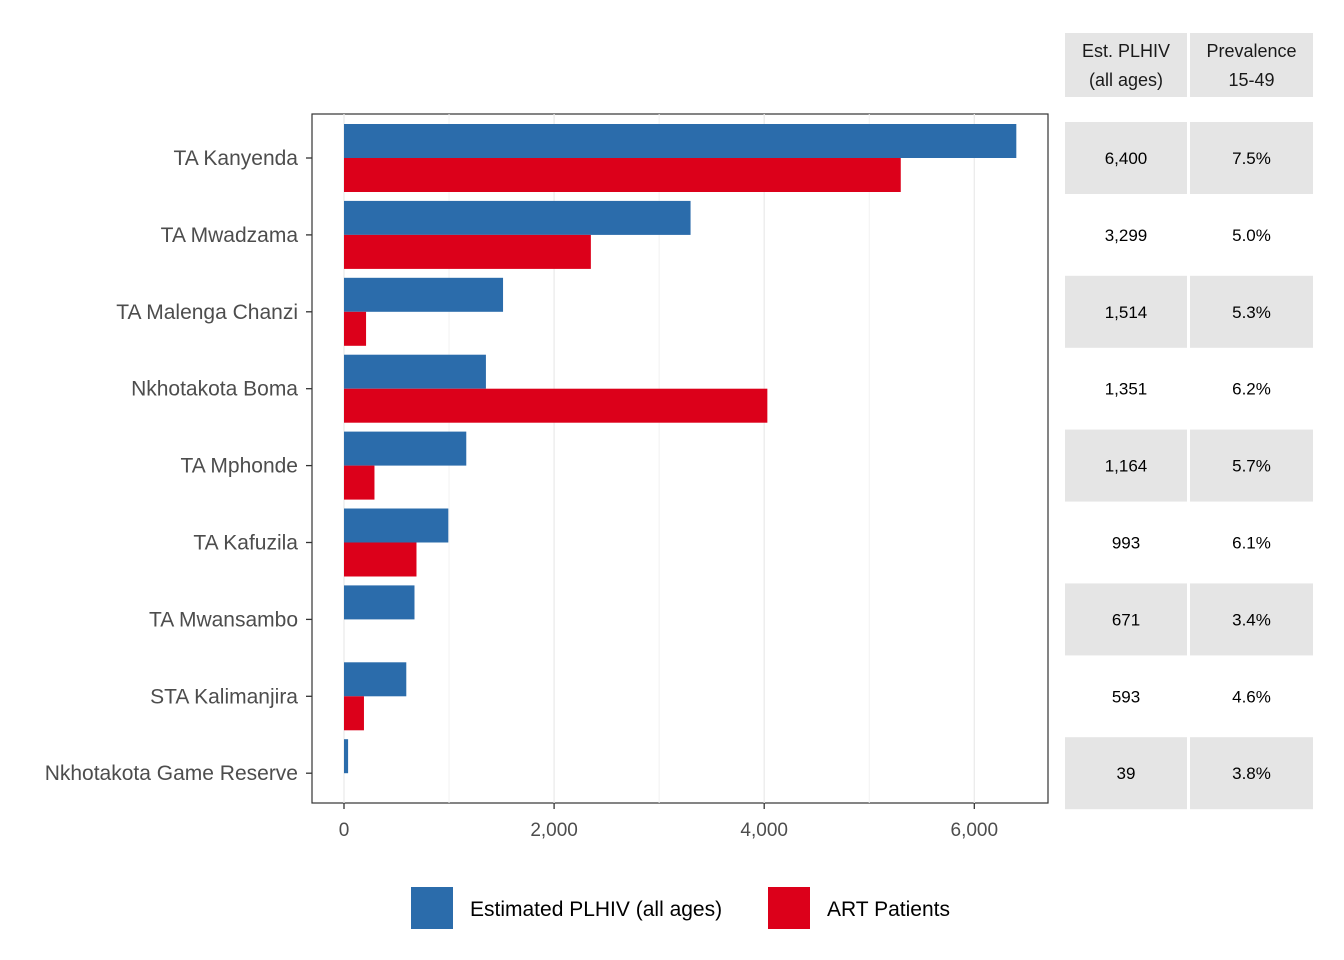 The image size is (1344, 960). Describe the element at coordinates (975, 830) in the screenshot. I see `x-tick-label: 6,000` at that location.